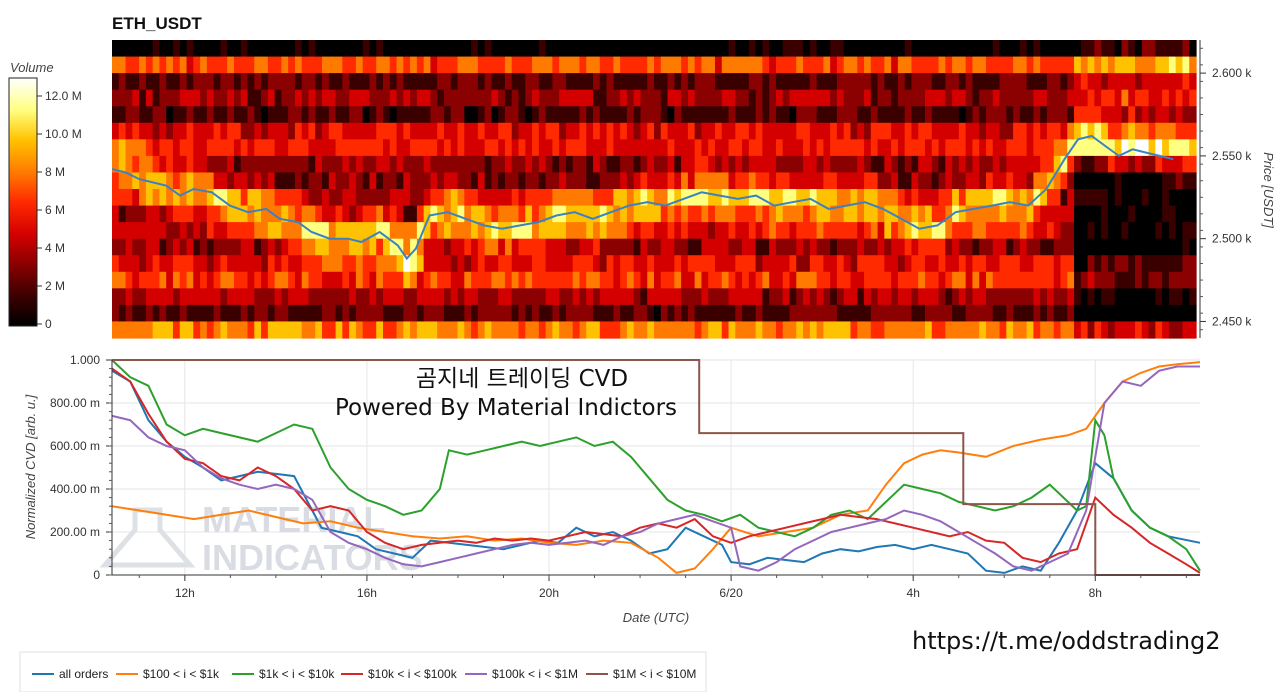 The image size is (1280, 692). What do you see at coordinates (312, 557) in the screenshot?
I see `watermark-line2: INDICATORS` at bounding box center [312, 557].